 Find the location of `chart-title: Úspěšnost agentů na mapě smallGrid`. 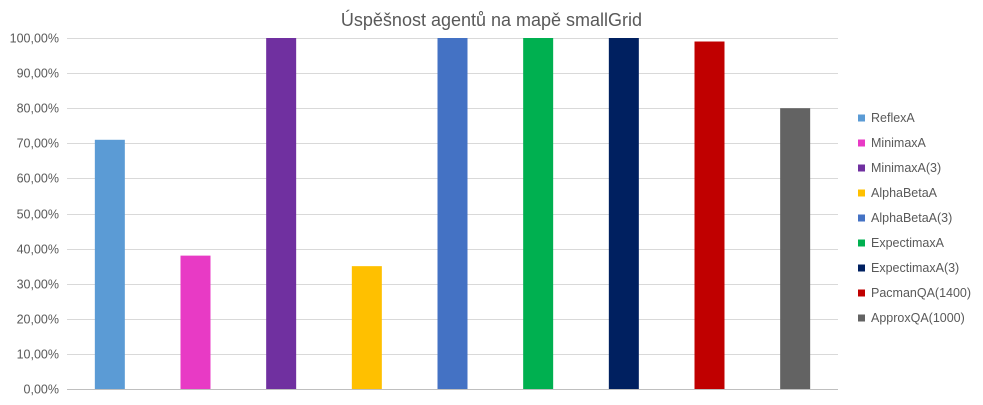

chart-title: Úspěšnost agentů na mapě smallGrid is located at coordinates (491, 20).